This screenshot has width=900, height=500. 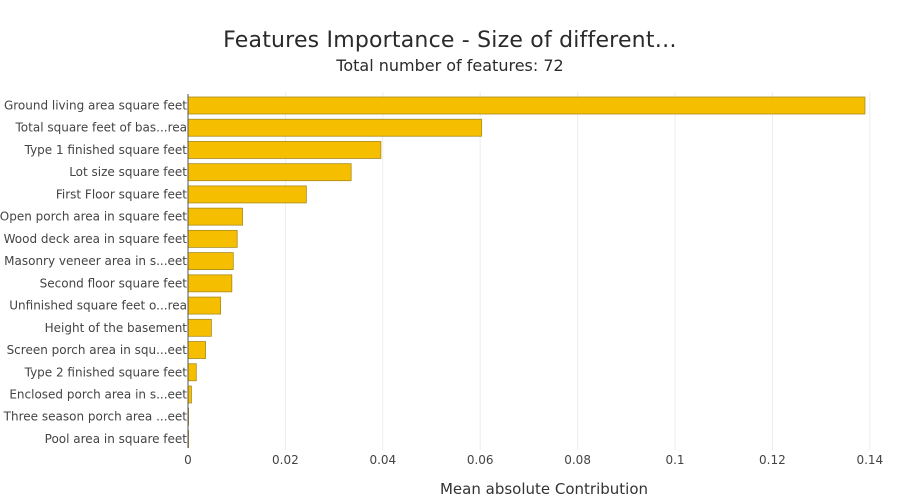 I want to click on y-tick-label: First Floor square feet, so click(x=121, y=194).